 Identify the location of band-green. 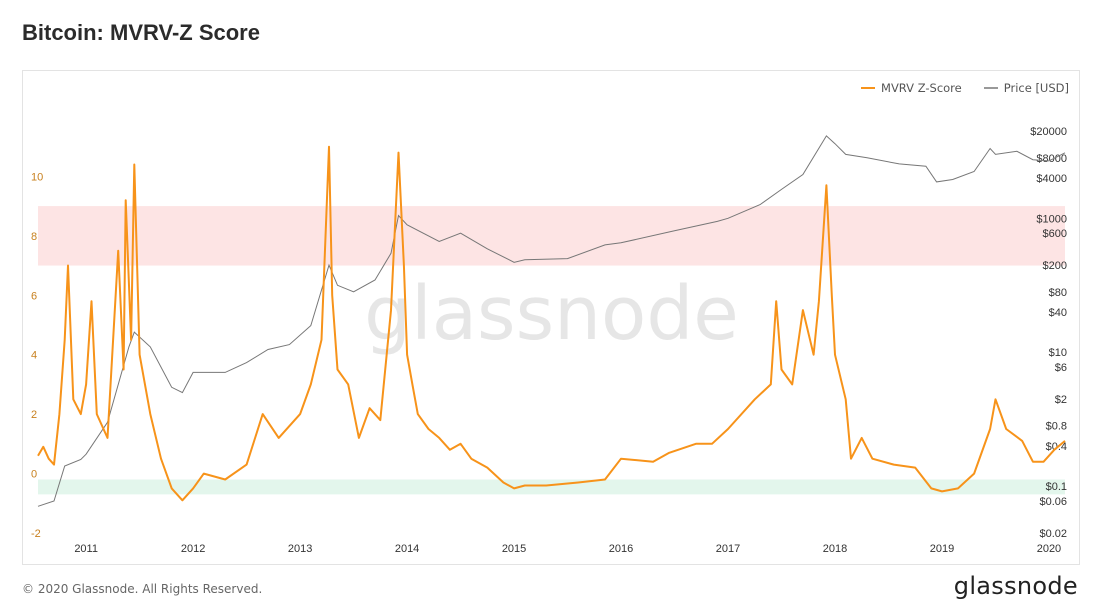
(551, 487).